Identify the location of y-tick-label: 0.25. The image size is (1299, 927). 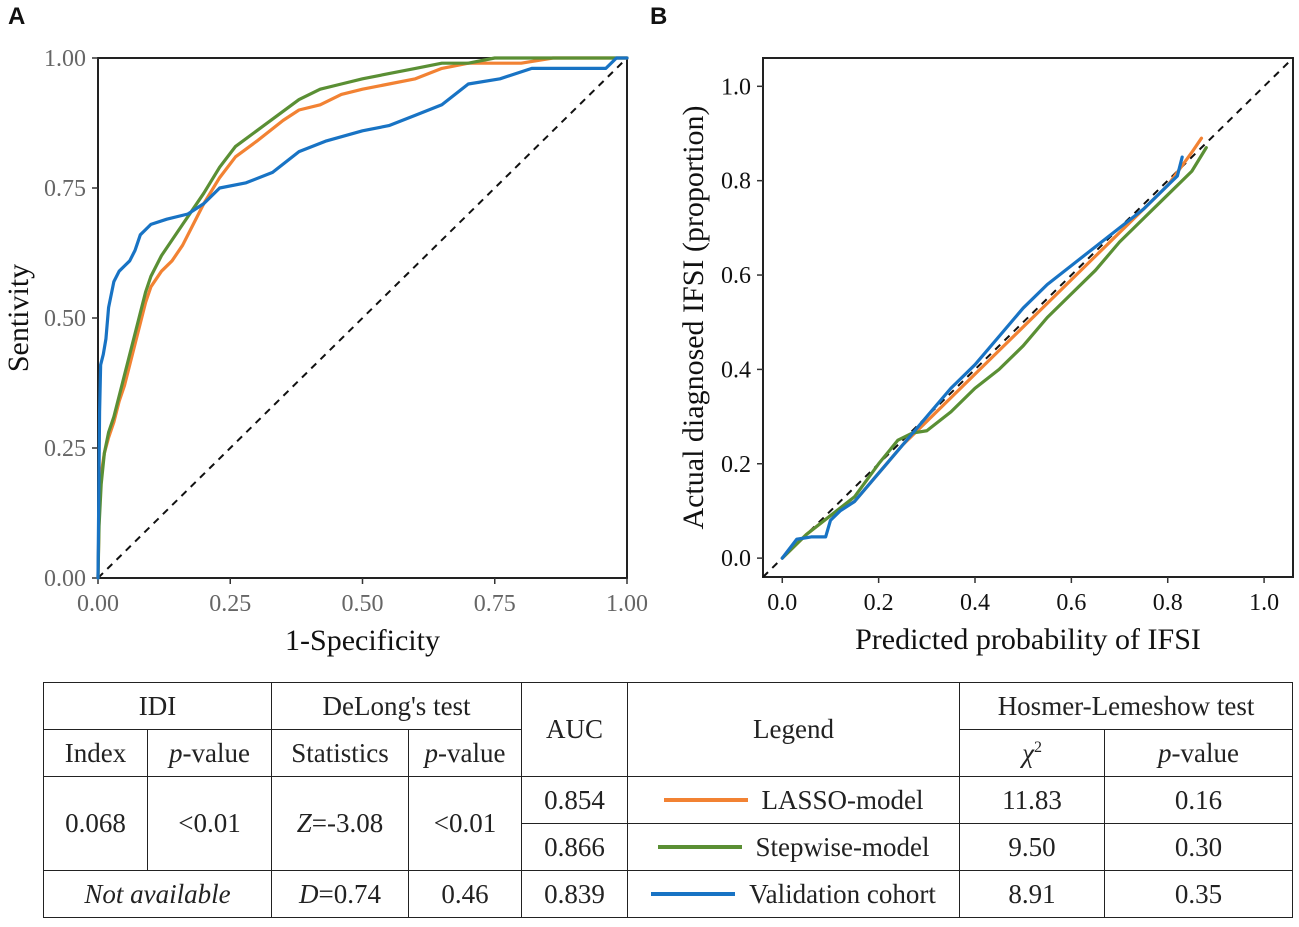
(65, 449).